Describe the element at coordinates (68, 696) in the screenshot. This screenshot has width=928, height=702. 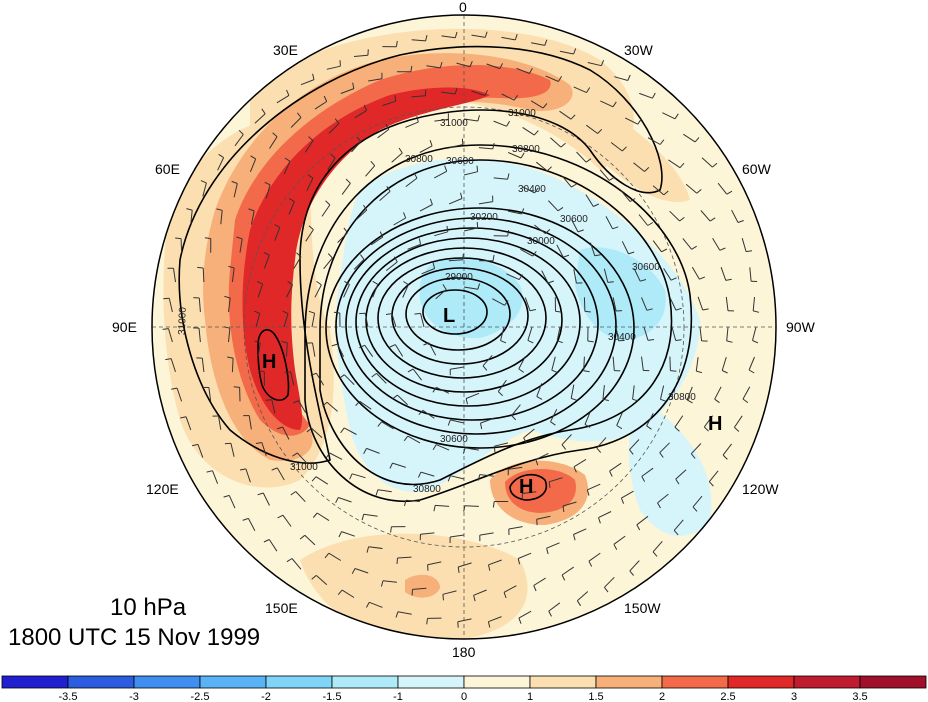
I see `colorbar-tick-label: -3.5` at that location.